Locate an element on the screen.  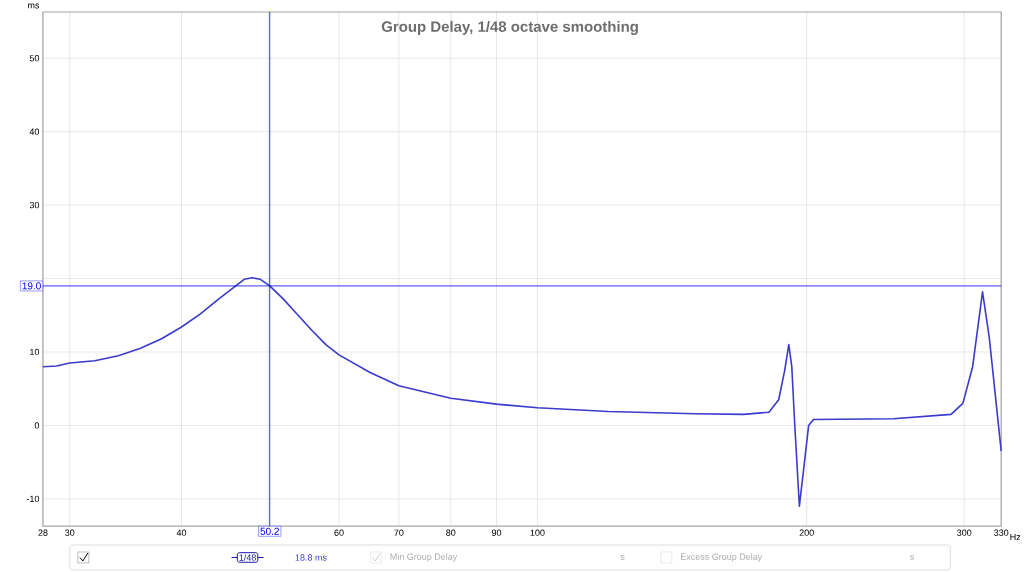
text: 1/48 is located at coordinates (247, 557).